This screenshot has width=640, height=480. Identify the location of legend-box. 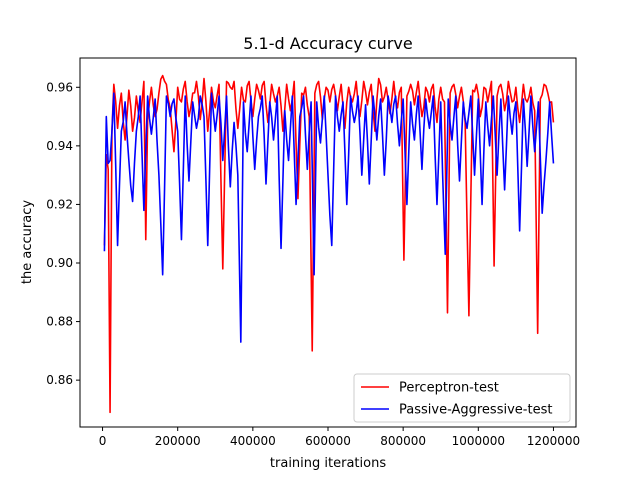
(462, 398).